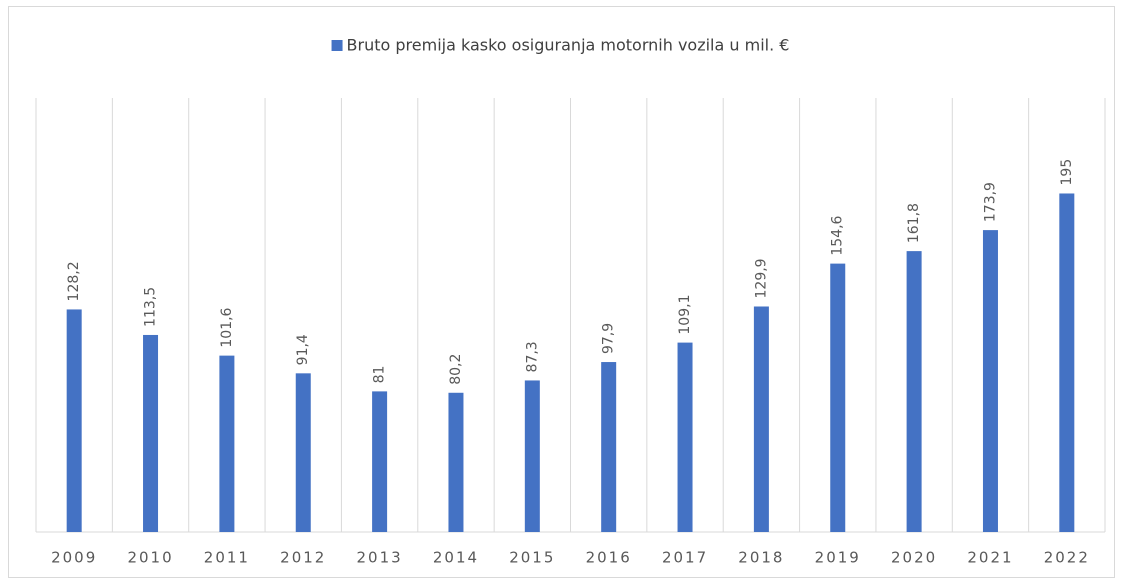 This screenshot has width=1122, height=583. Describe the element at coordinates (1067, 172) in the screenshot. I see `data-label: 195` at that location.